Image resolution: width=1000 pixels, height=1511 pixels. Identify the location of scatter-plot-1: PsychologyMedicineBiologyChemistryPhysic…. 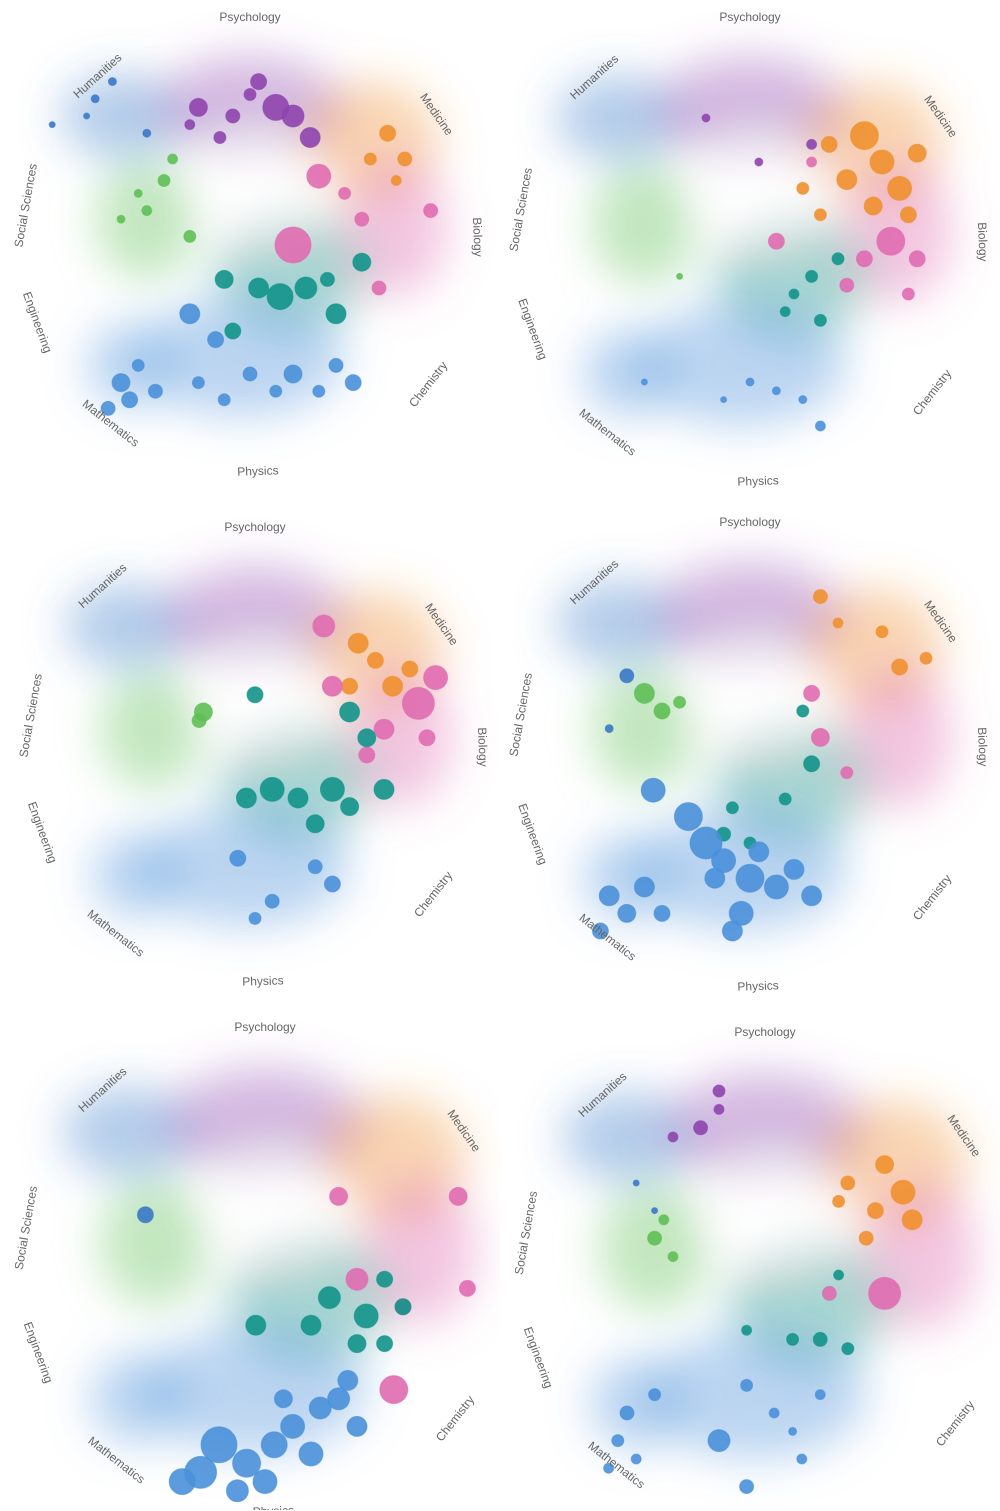
(248, 244).